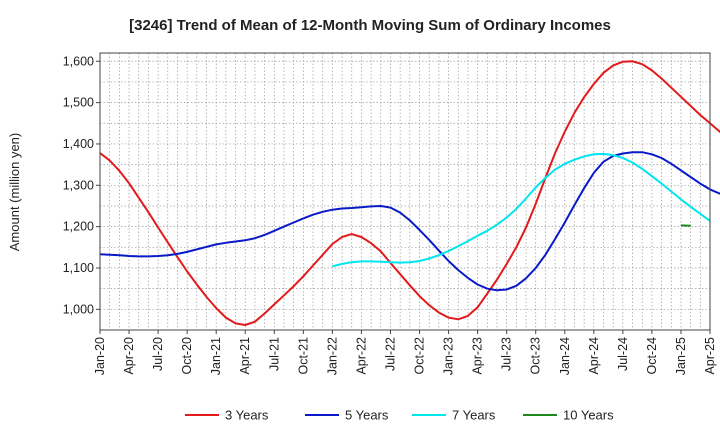 This screenshot has width=720, height=440. I want to click on legend-label-7-years: 7 Years, so click(474, 415).